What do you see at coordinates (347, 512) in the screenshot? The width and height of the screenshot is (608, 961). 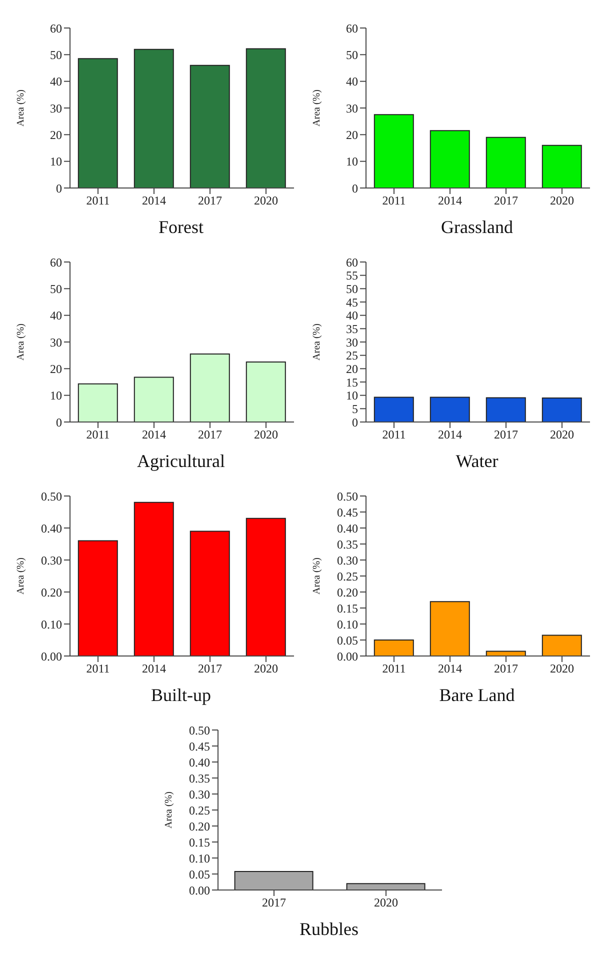 I see `y-tick-label: 0.45` at bounding box center [347, 512].